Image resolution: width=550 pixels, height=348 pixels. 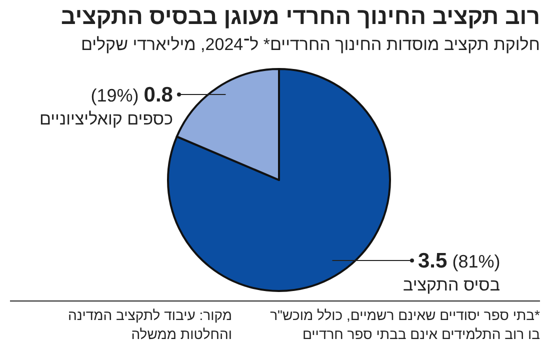 I want to click on data-label: 3.5 (81%), so click(x=459, y=261).